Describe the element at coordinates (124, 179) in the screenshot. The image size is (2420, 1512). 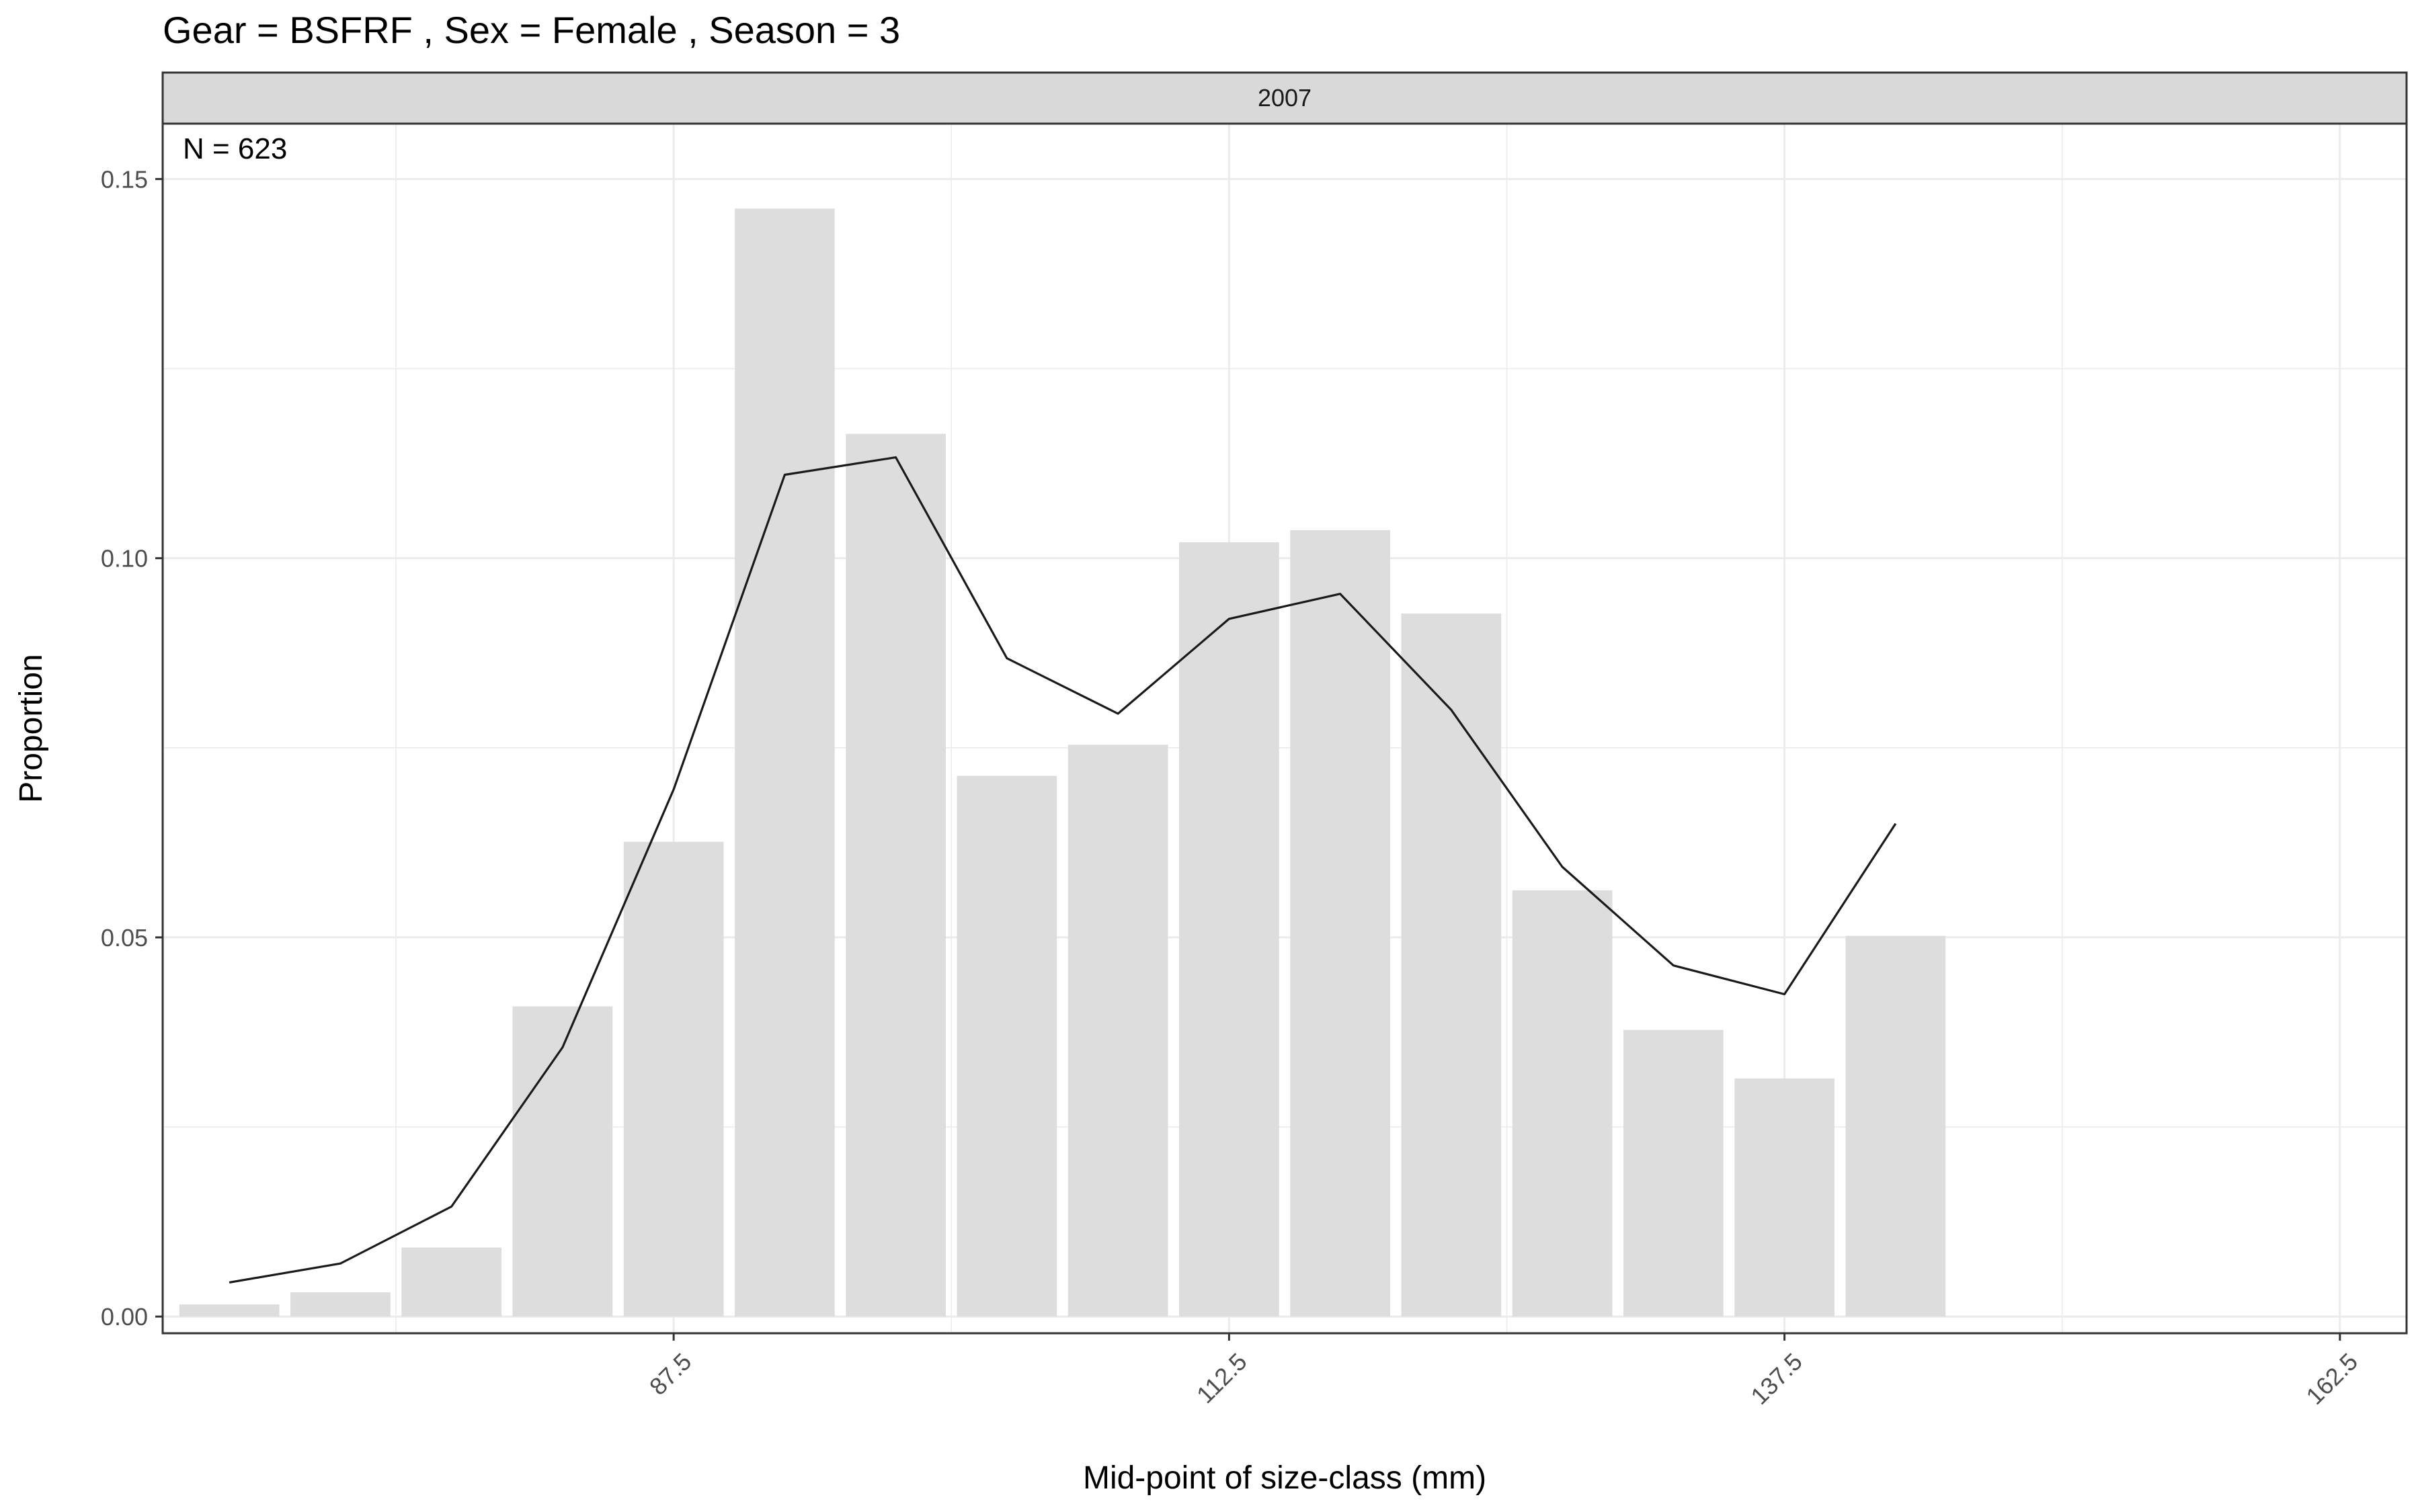
I see `y-tick-label: 0.15` at that location.